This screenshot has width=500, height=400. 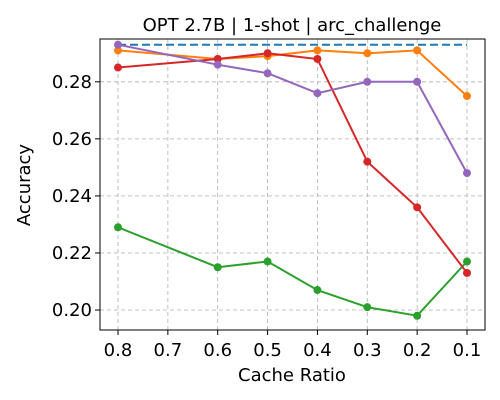 What do you see at coordinates (417, 350) in the screenshot?
I see `x-tick-label: 0.2` at bounding box center [417, 350].